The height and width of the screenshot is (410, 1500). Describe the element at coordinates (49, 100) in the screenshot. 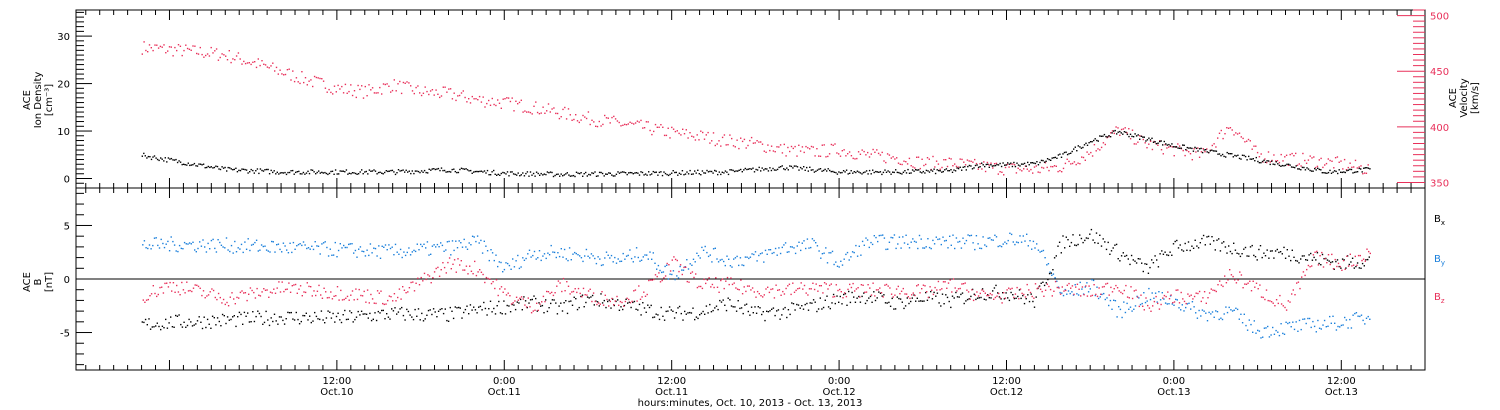

I see `plasma-ylabel-line: [cm⁻³]` at that location.